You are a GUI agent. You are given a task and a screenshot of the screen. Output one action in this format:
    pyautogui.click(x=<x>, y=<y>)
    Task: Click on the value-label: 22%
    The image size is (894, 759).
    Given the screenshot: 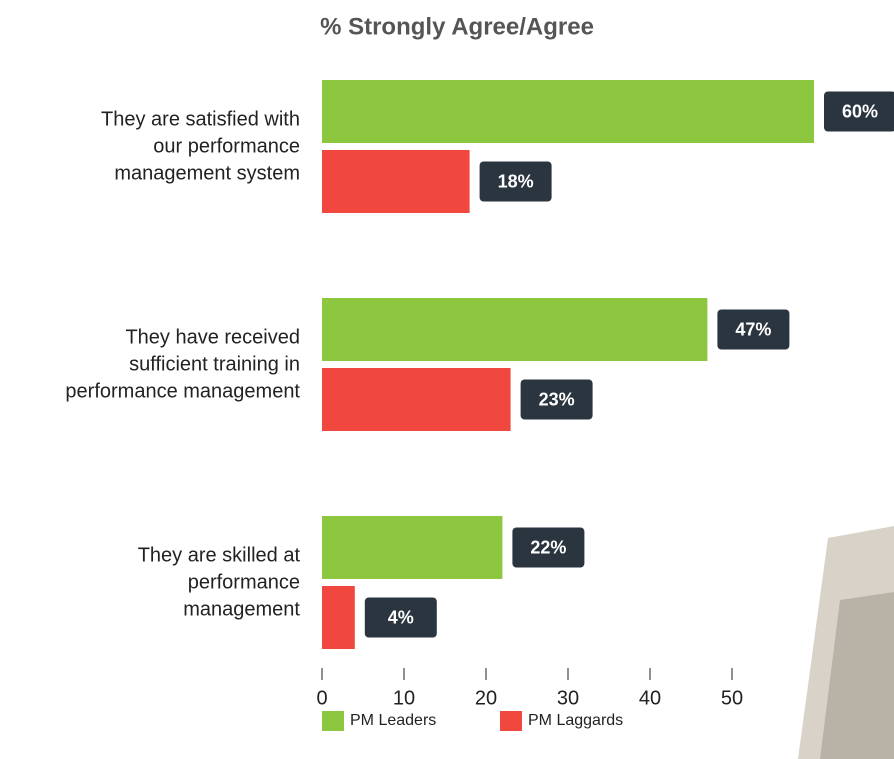 What is the action you would take?
    pyautogui.click(x=548, y=547)
    